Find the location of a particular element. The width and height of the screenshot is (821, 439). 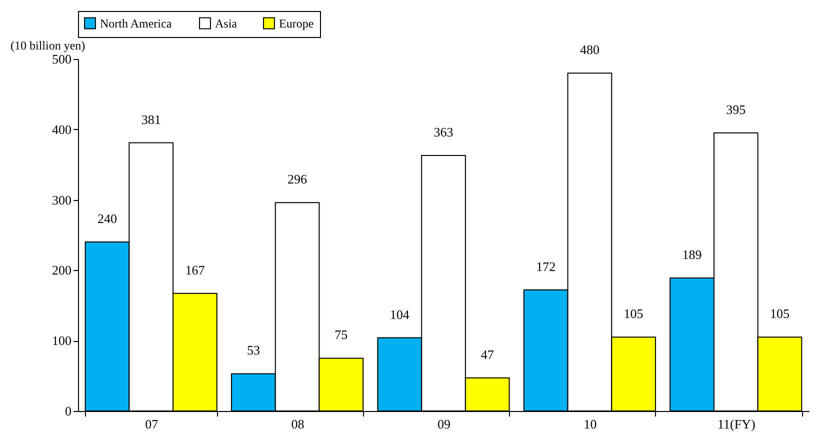

y-axis-title: (10 billion yen) is located at coordinates (48, 45).